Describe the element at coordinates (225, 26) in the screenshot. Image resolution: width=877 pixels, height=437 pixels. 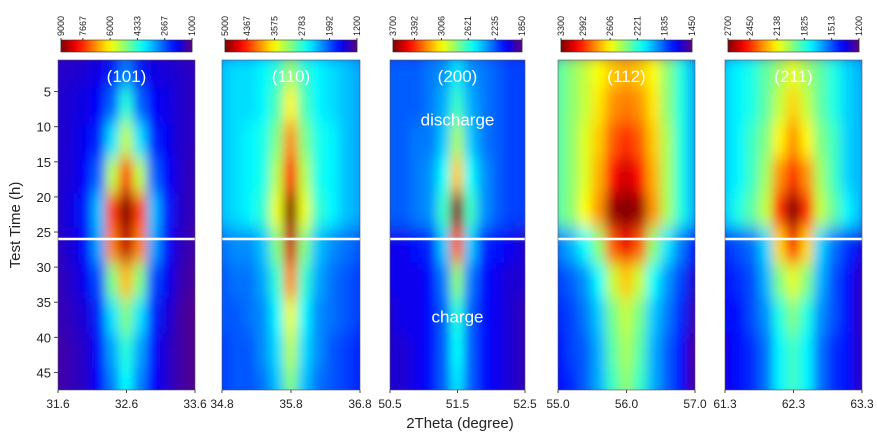
I see `colorbar-tick-label: 5000` at that location.